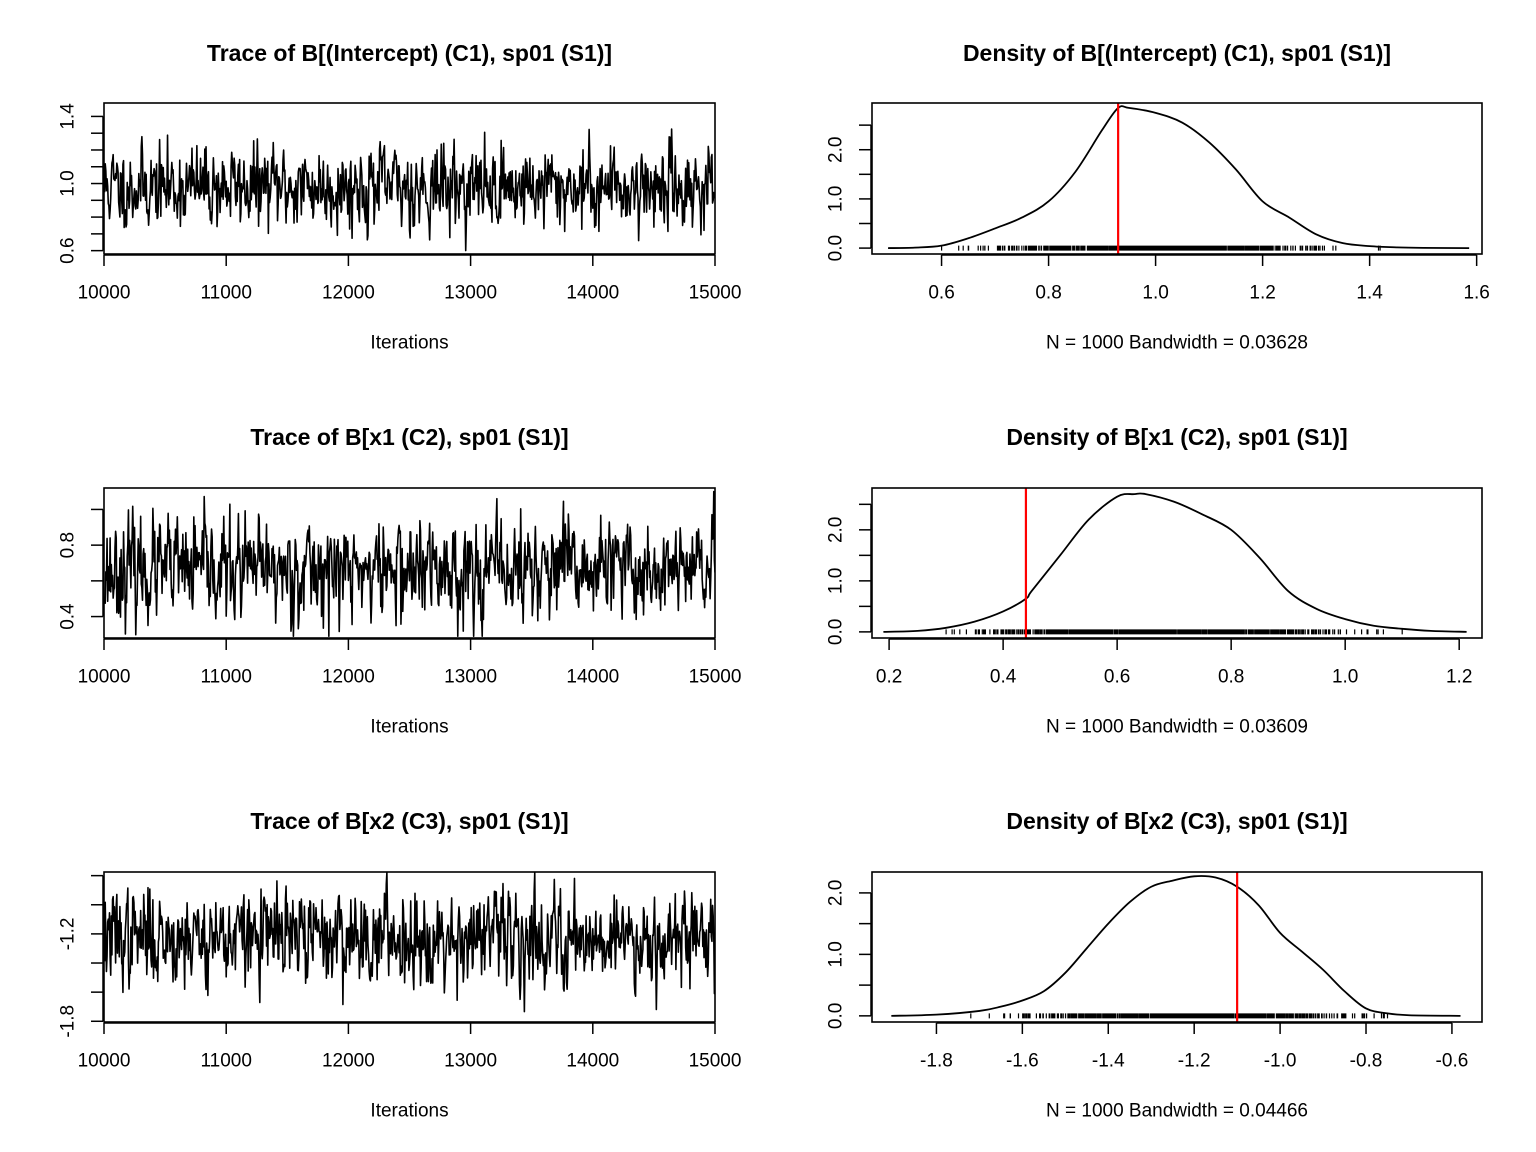 This screenshot has width=1536, height=1152. I want to click on y-tick-label: 0.8, so click(68, 545).